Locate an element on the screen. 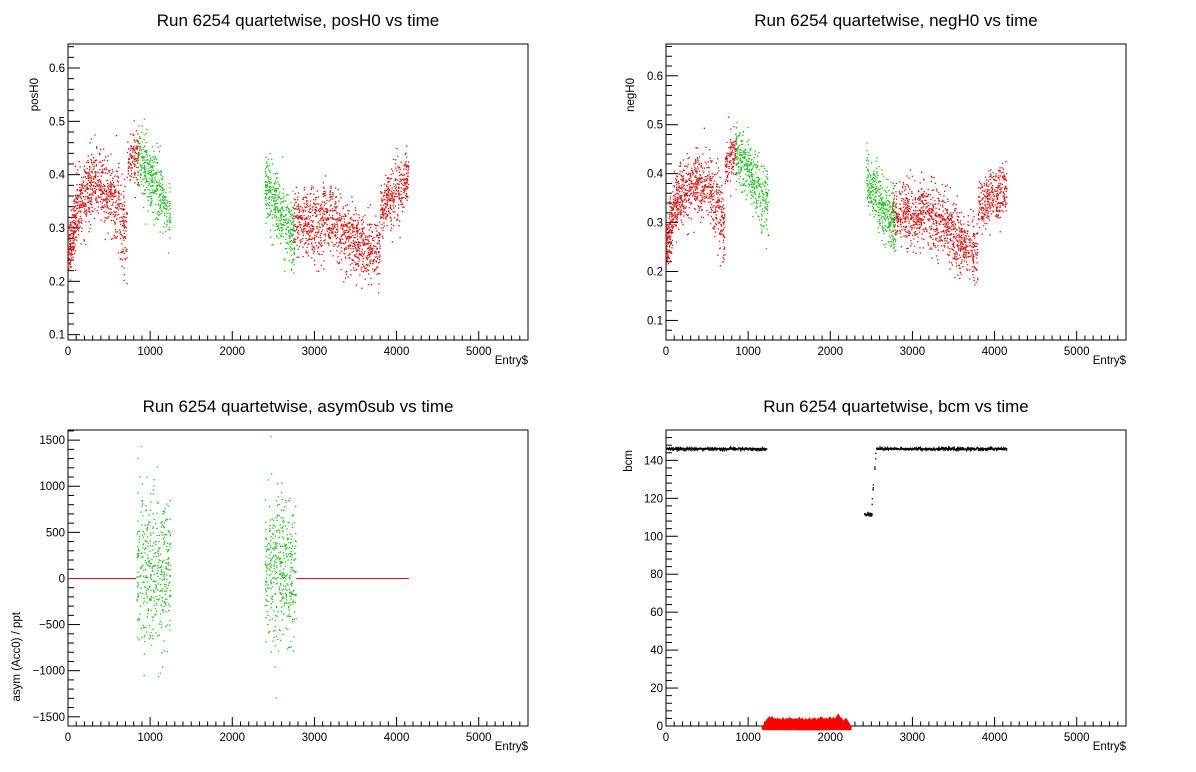  x-tick-label: 1000 is located at coordinates (748, 352).